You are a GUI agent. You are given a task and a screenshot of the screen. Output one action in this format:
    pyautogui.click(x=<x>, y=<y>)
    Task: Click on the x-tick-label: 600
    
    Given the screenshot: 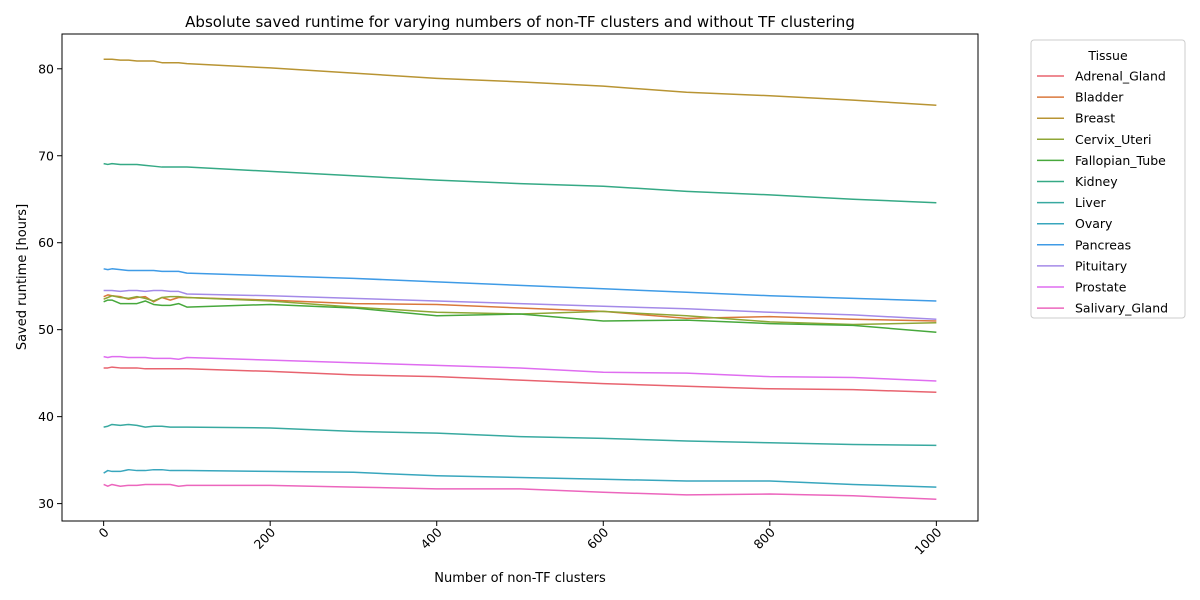 What is the action you would take?
    pyautogui.click(x=598, y=538)
    